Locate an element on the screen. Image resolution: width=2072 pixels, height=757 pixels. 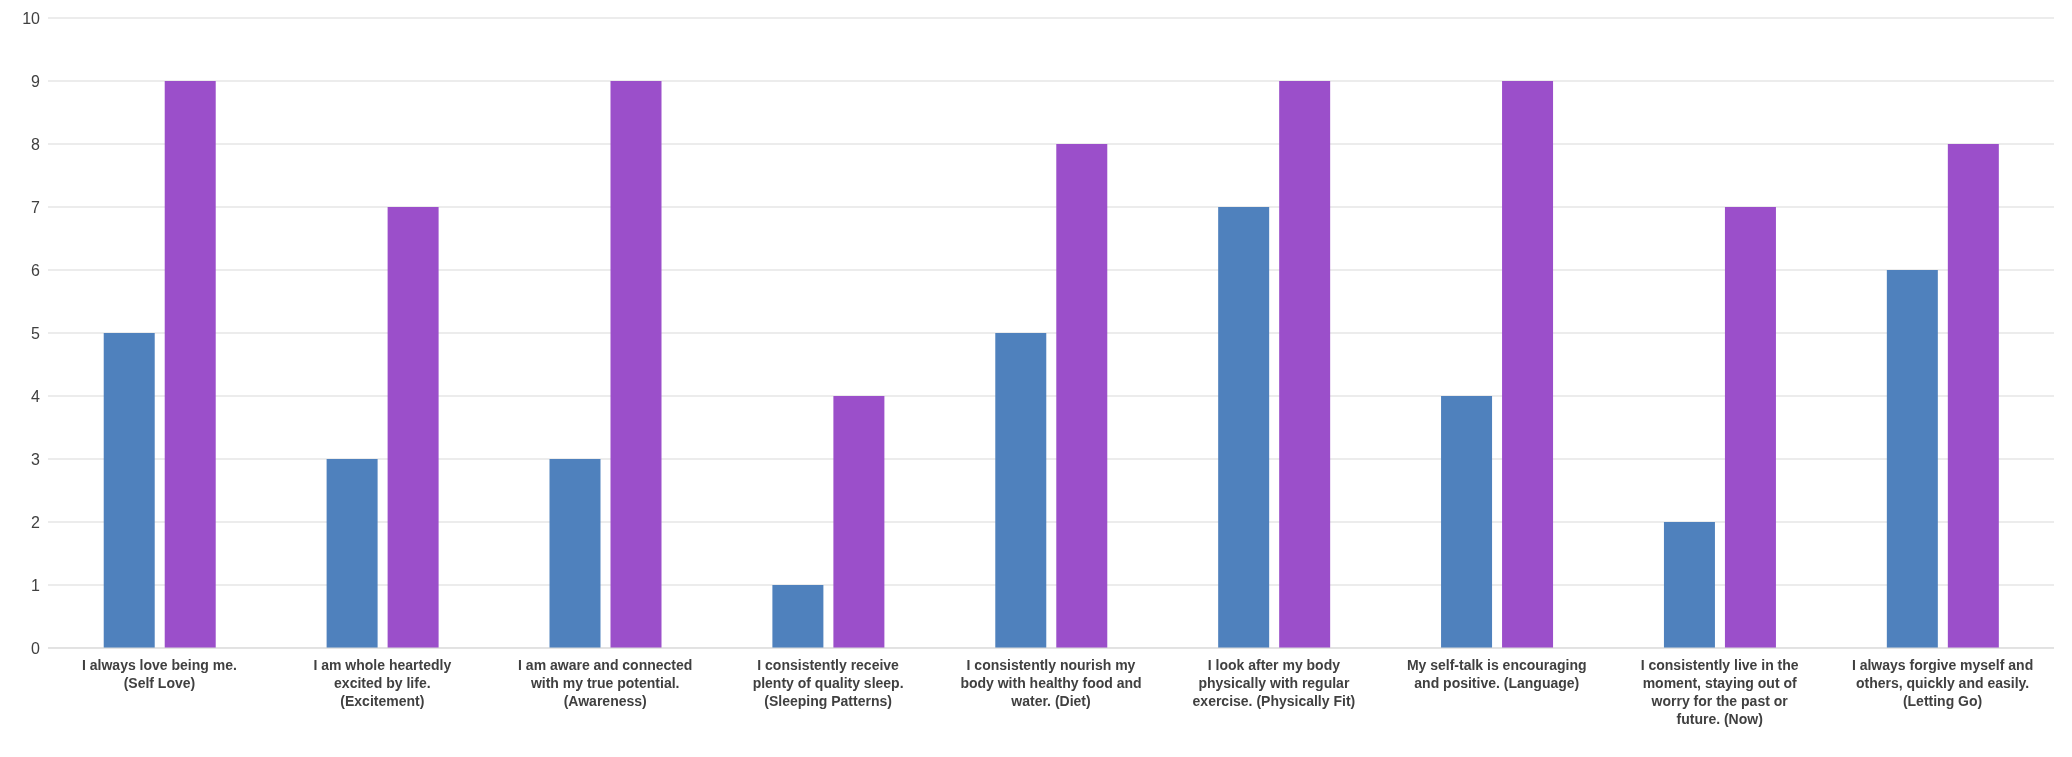
y-tick-label: 6 is located at coordinates (36, 270).